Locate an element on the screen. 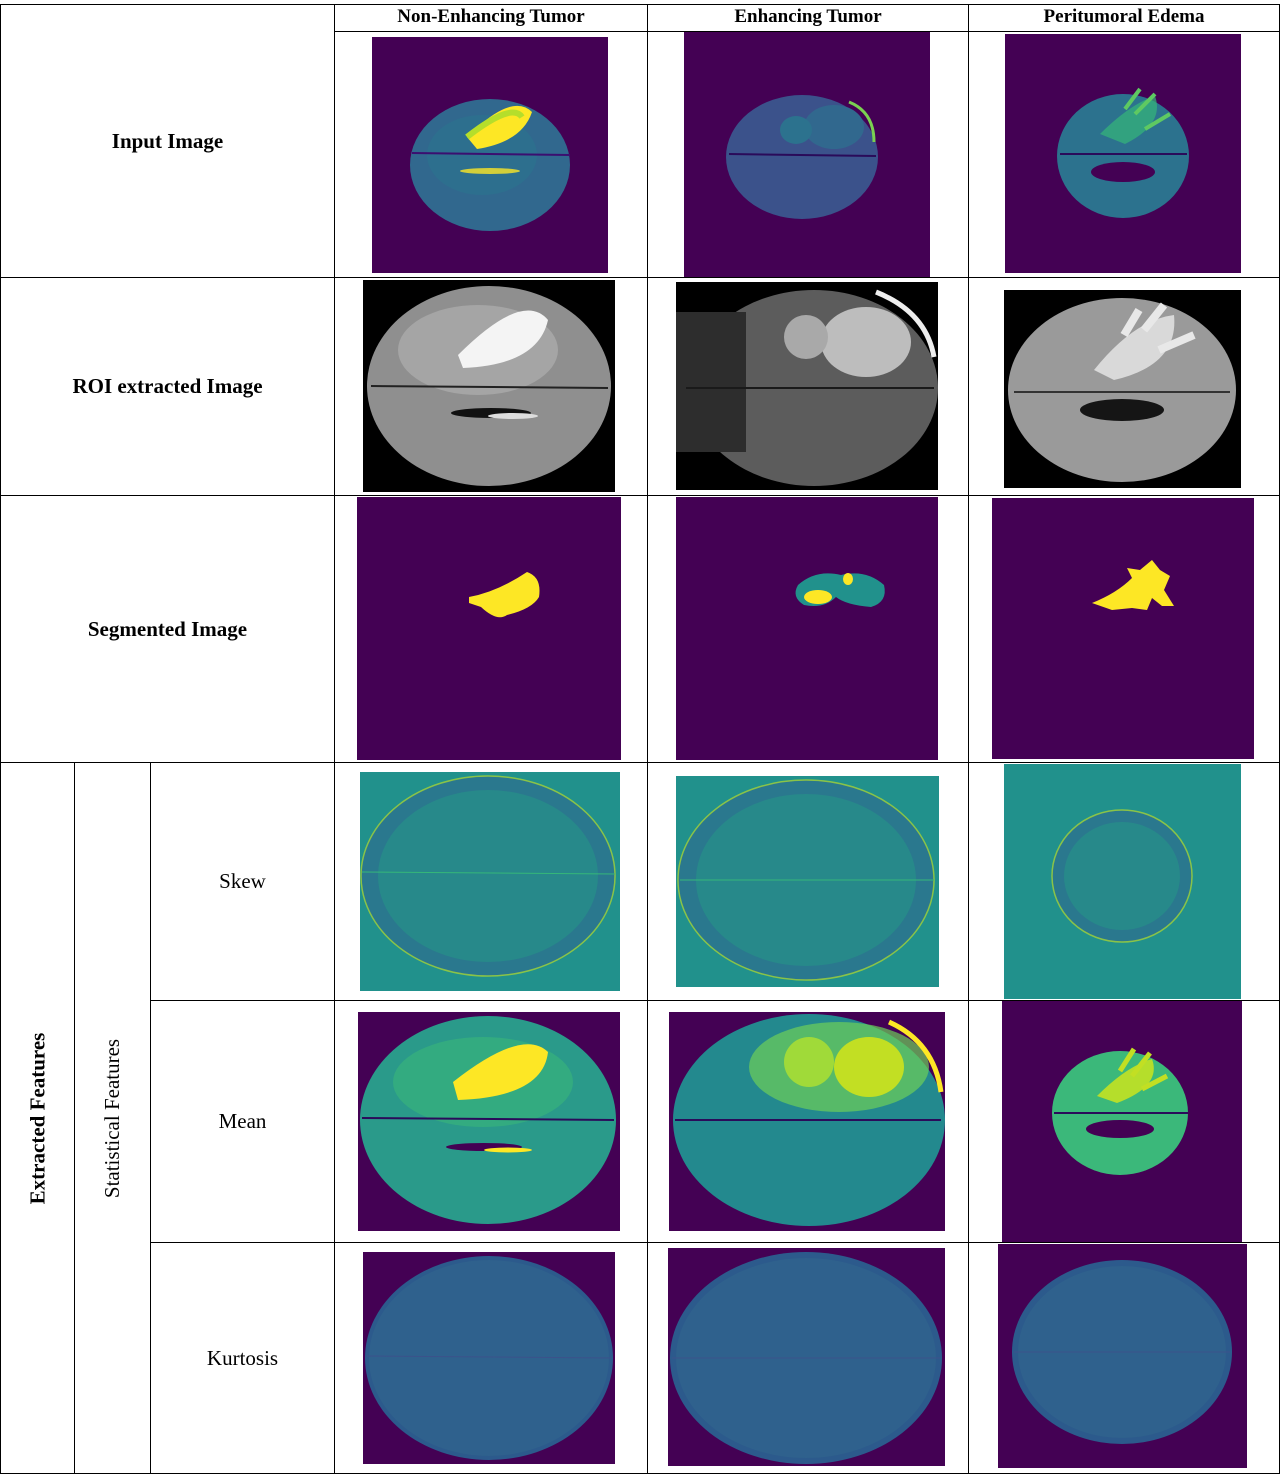  input-image-non-enhancing is located at coordinates (490, 155).